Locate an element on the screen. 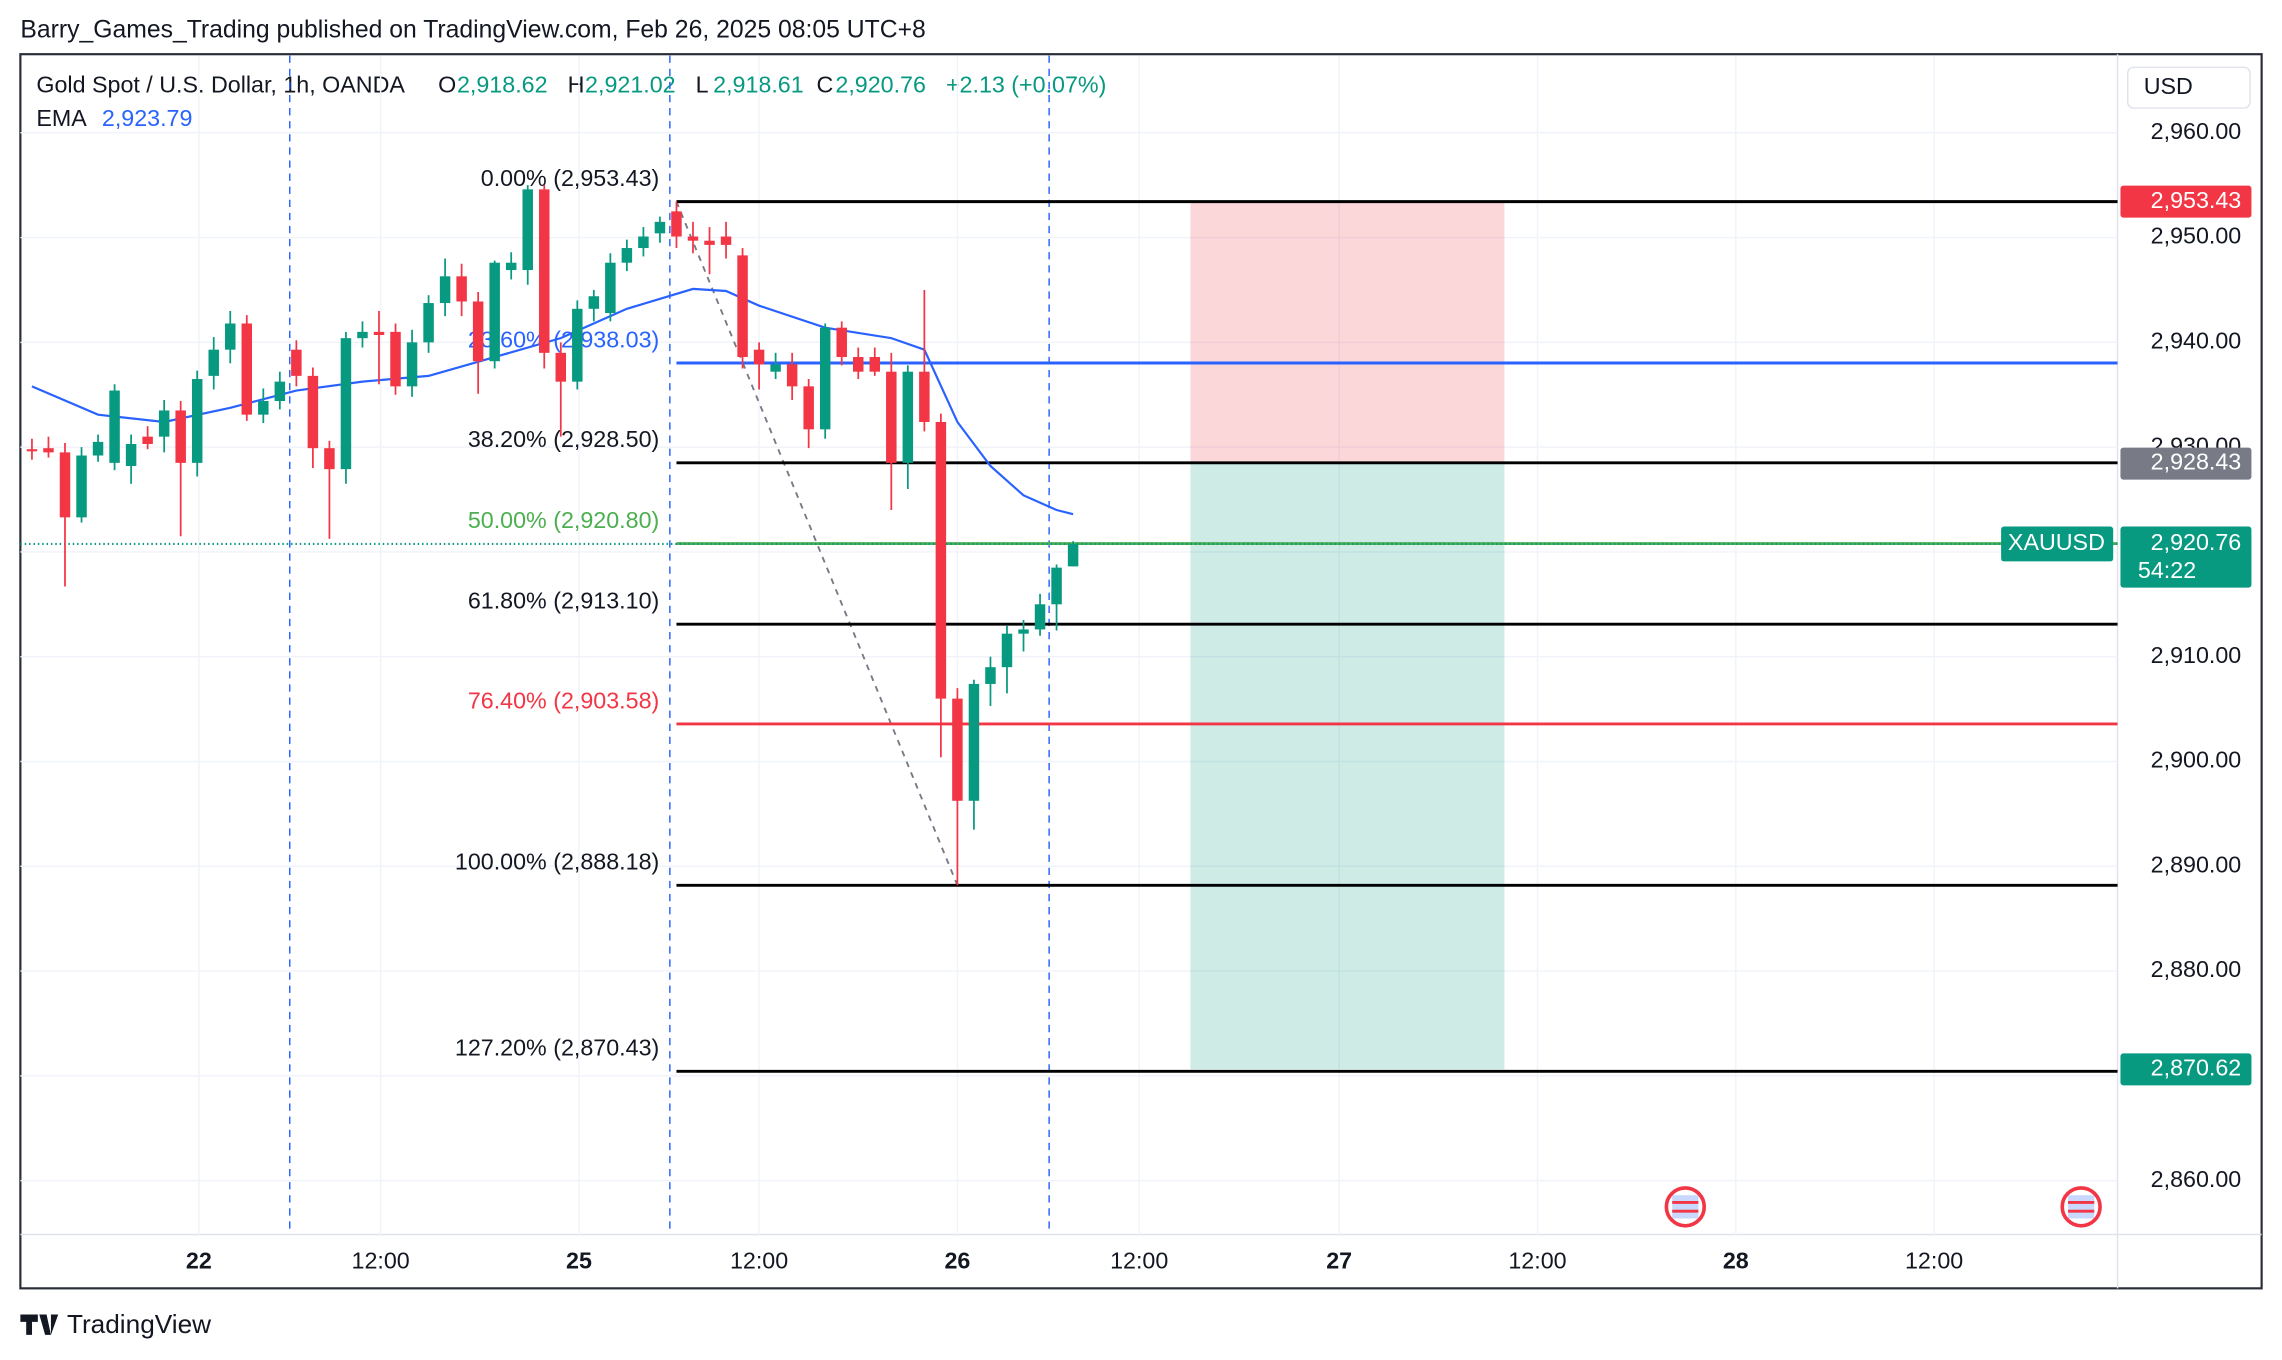  x-tick-label: 25 is located at coordinates (579, 1260).